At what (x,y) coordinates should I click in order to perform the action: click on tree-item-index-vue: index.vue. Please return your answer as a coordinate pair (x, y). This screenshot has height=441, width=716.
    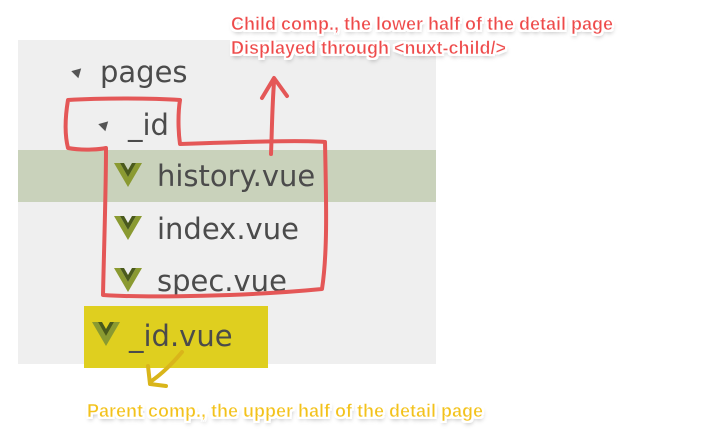
    Looking at the image, I should click on (227, 229).